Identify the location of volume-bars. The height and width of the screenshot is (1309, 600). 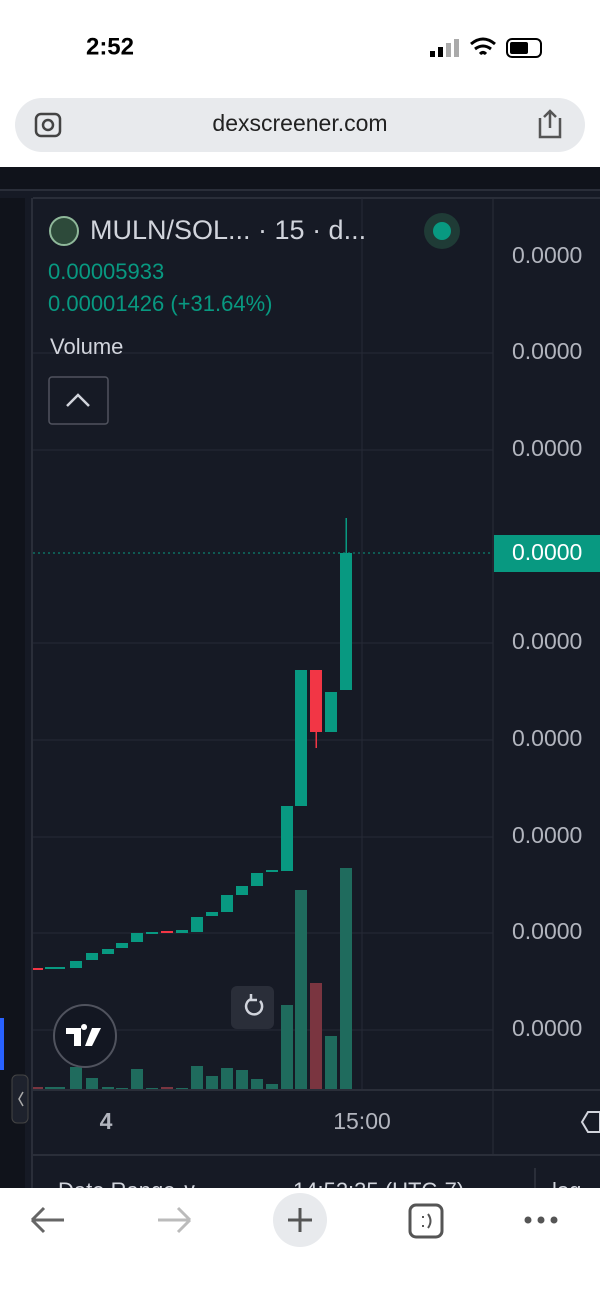
(192, 979).